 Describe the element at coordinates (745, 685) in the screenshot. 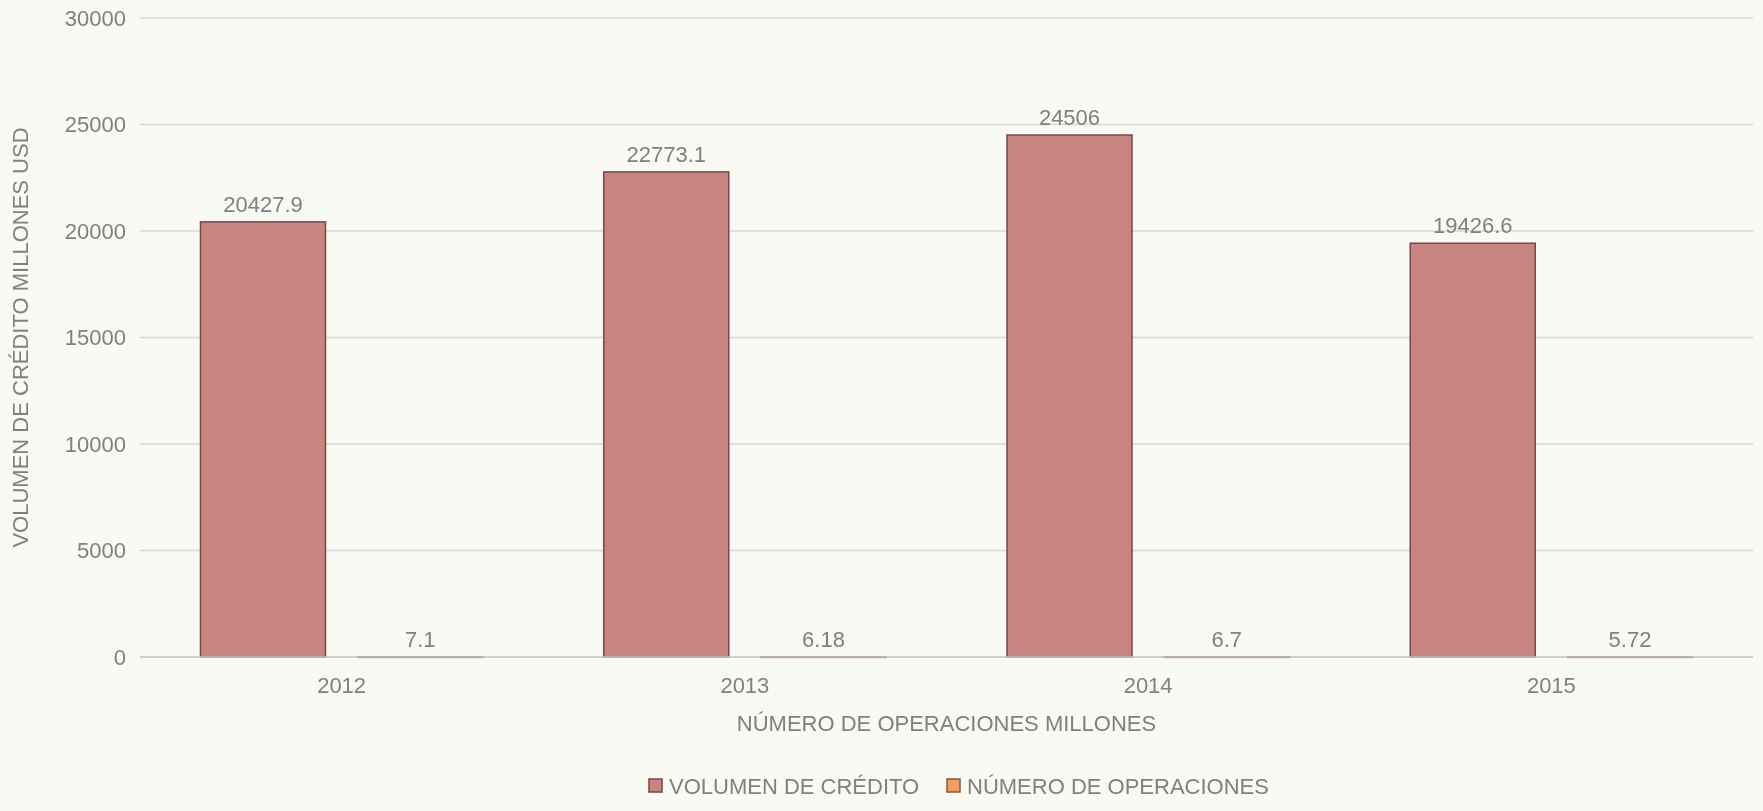

I see `x-tick-label: 2013` at that location.